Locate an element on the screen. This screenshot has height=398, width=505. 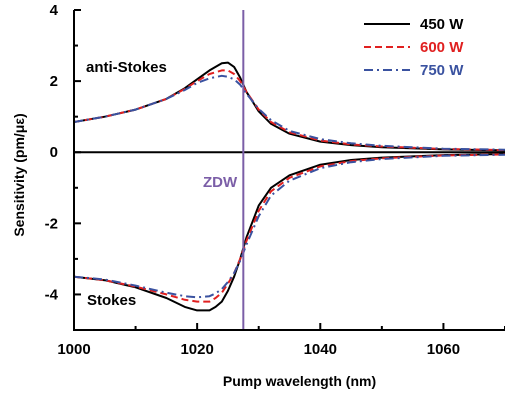
legend-label-2: 750 W is located at coordinates (442, 70).